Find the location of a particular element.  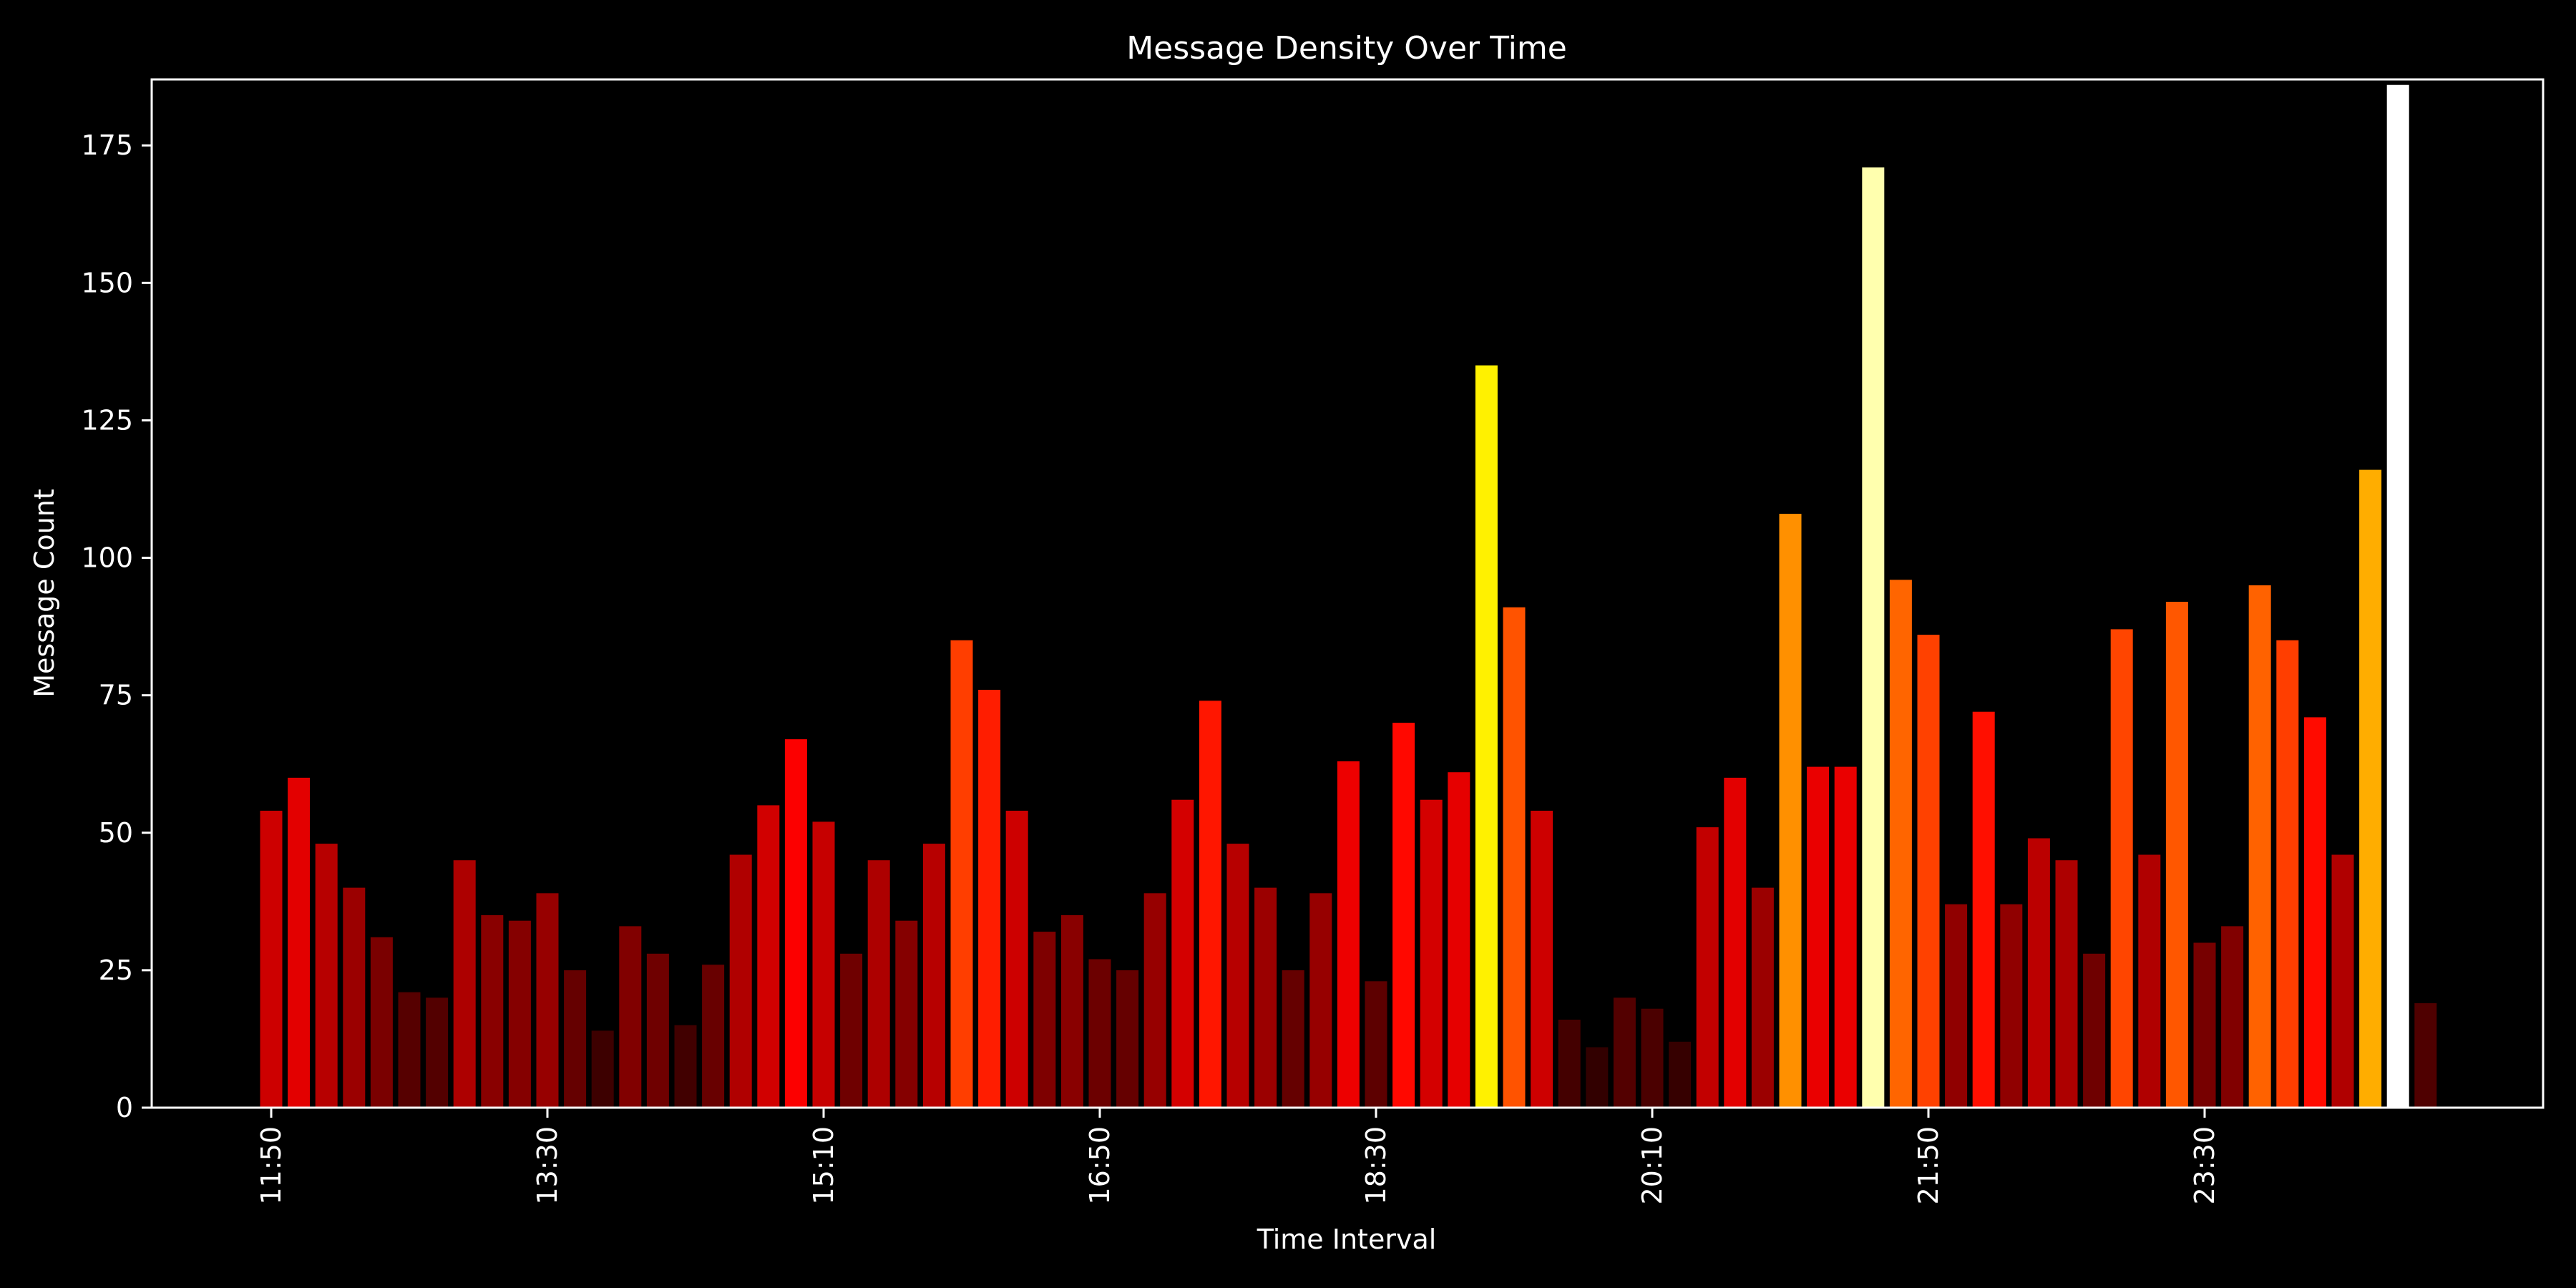

x-tick-label: 13:30 is located at coordinates (547, 1165).